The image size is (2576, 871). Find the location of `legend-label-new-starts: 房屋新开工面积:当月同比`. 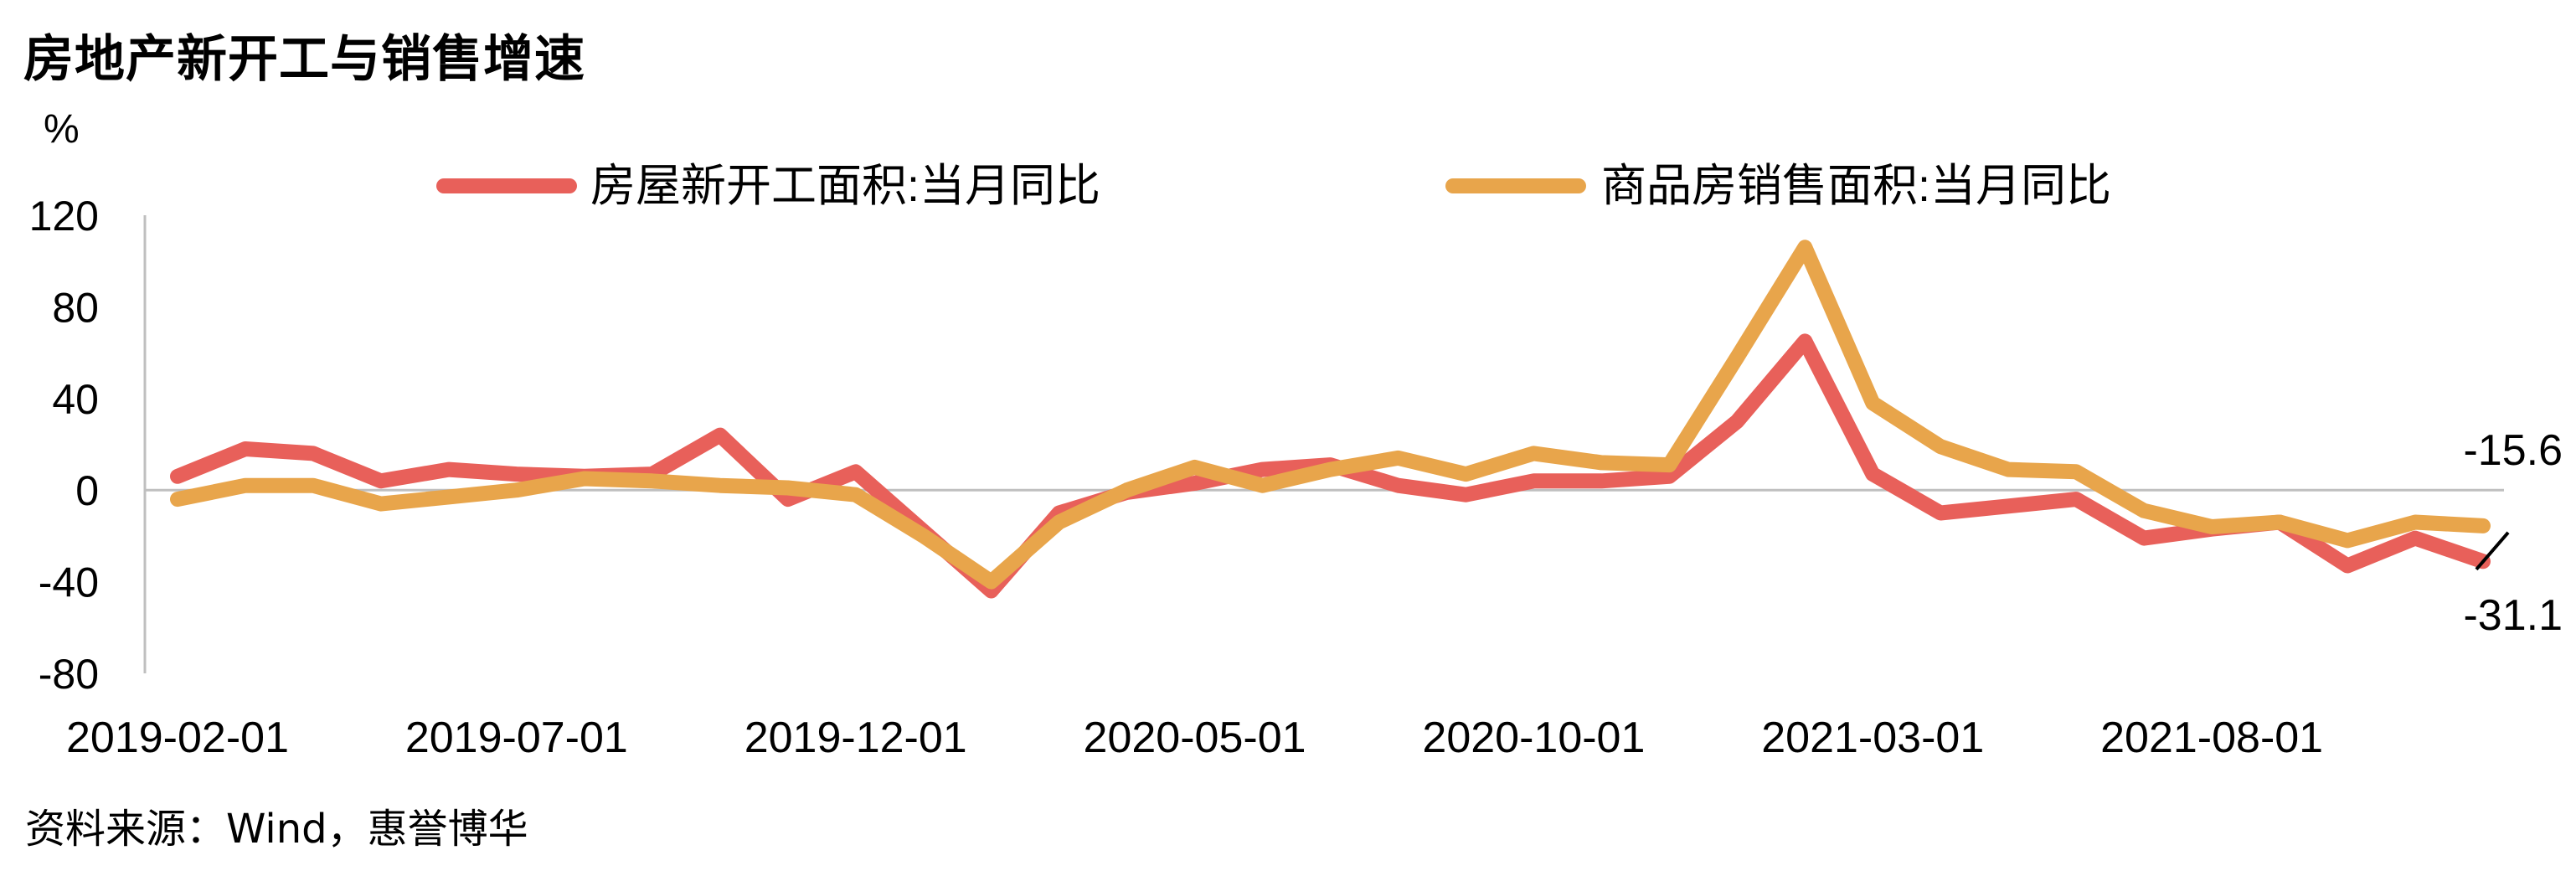

legend-label-new-starts: 房屋新开工面积:当月同比 is located at coordinates (845, 186).